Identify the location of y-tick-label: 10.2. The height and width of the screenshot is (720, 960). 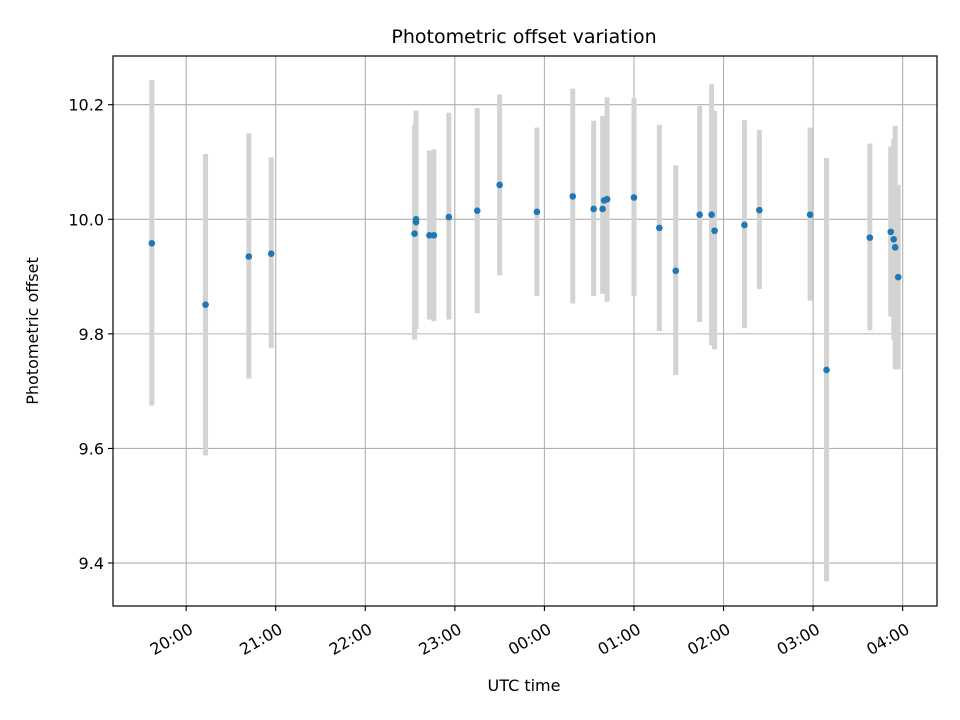
(86, 105).